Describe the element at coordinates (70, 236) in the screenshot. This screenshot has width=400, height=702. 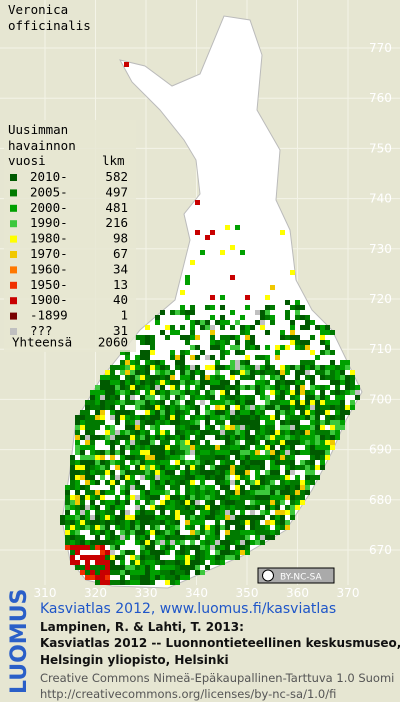
I see `legend-bg` at that location.